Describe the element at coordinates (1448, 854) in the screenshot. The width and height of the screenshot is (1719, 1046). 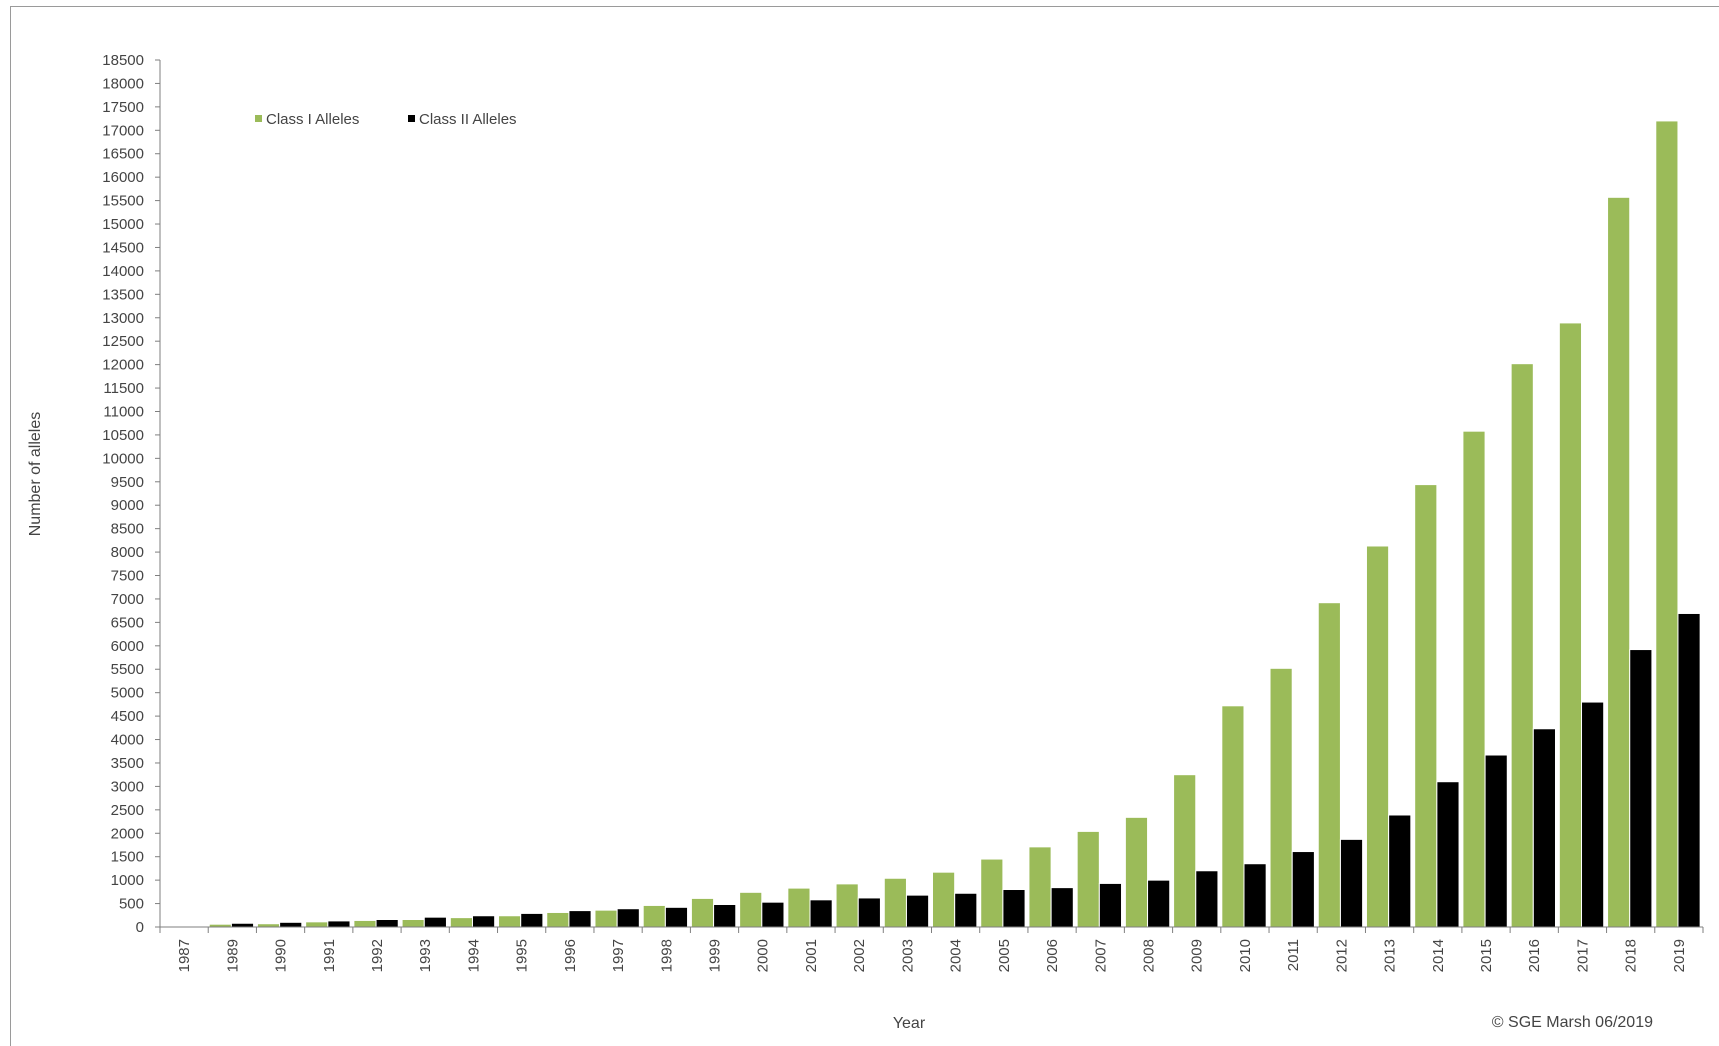
I see `class-ii-bar-2014` at that location.